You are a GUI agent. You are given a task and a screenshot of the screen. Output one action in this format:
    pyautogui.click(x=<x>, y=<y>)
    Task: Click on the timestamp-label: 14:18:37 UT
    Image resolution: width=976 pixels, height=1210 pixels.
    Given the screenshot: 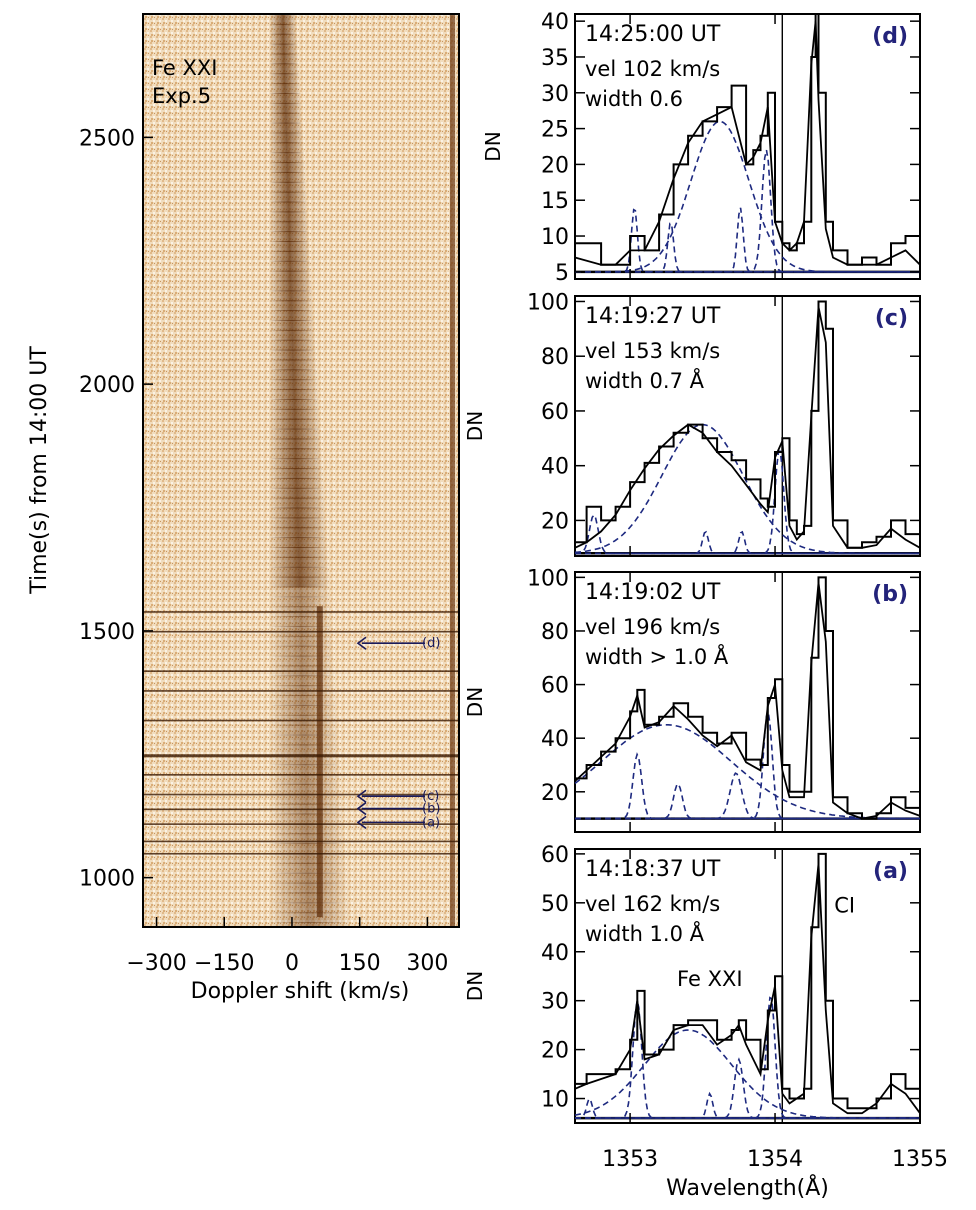 What is the action you would take?
    pyautogui.click(x=653, y=869)
    